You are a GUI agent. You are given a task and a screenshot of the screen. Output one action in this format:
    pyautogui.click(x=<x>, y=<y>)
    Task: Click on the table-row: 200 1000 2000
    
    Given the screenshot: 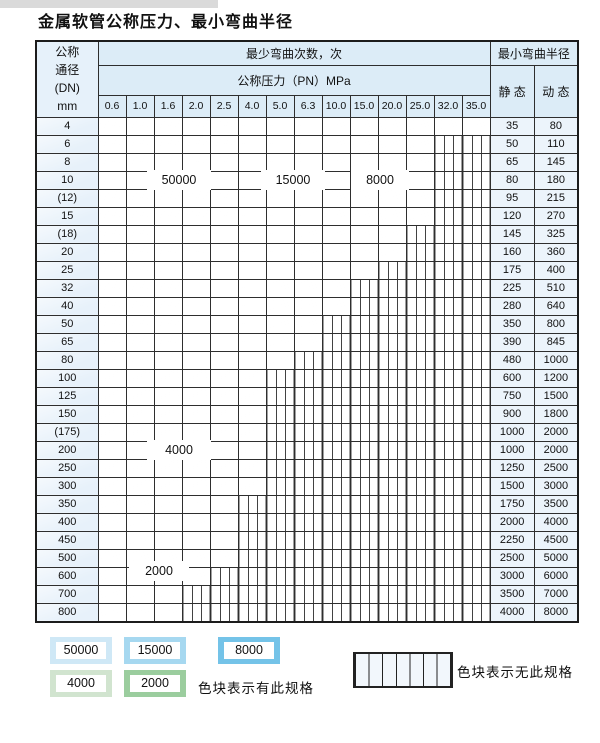 What is the action you would take?
    pyautogui.click(x=307, y=450)
    